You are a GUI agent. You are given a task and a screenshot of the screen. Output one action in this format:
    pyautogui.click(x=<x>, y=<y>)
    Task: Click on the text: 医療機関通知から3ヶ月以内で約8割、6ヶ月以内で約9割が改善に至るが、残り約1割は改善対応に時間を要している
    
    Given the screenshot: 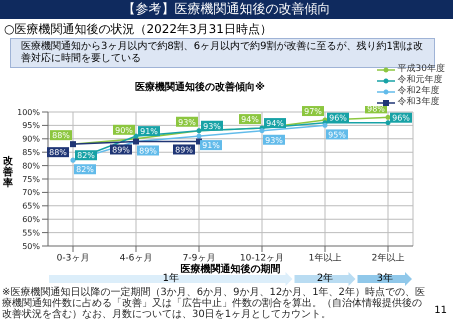 What is the action you would take?
    pyautogui.click(x=222, y=52)
    